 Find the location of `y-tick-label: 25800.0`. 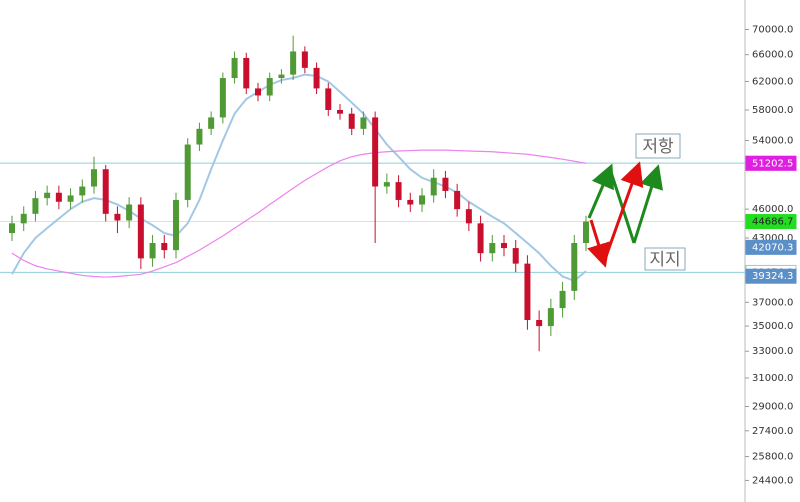

y-tick-label: 25800.0 is located at coordinates (772, 457).